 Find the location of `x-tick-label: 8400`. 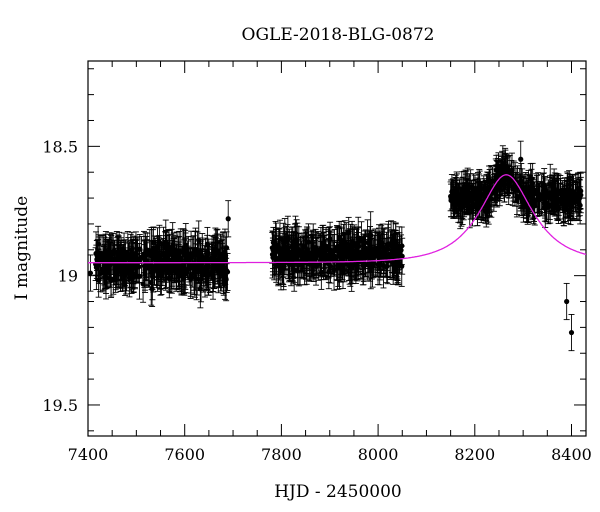

x-tick-label: 8400 is located at coordinates (571, 454).